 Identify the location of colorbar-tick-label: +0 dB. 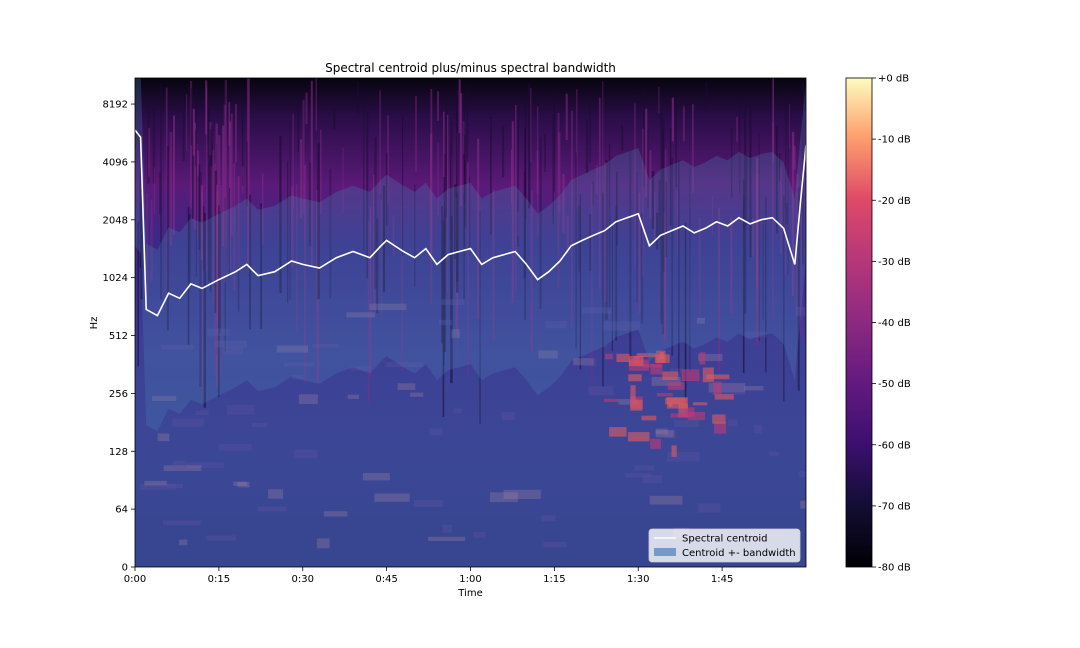
(893, 79).